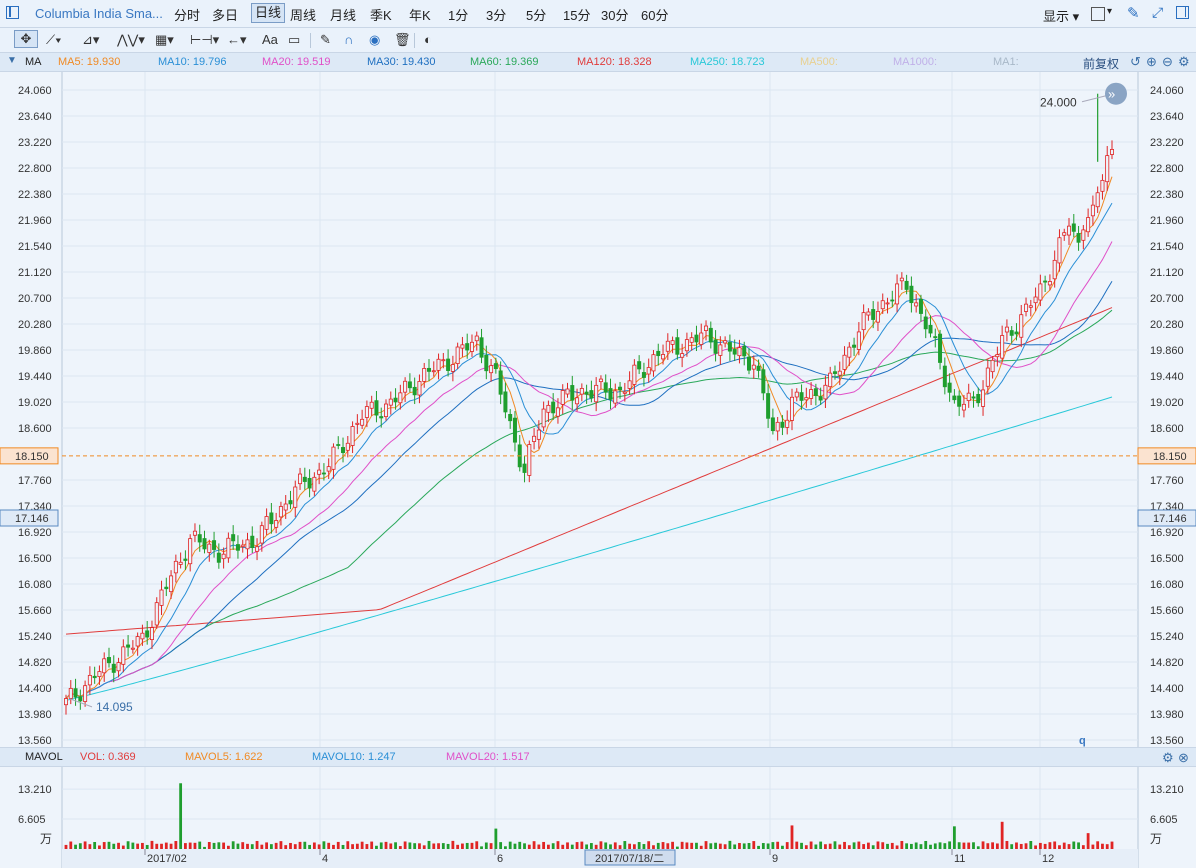  I want to click on y-tick-label-right: 14.820, so click(1167, 663).